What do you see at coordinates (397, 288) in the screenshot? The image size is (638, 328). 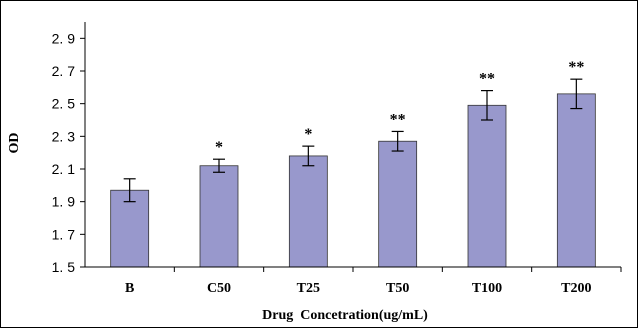 I see `x-category-label: T50` at bounding box center [397, 288].